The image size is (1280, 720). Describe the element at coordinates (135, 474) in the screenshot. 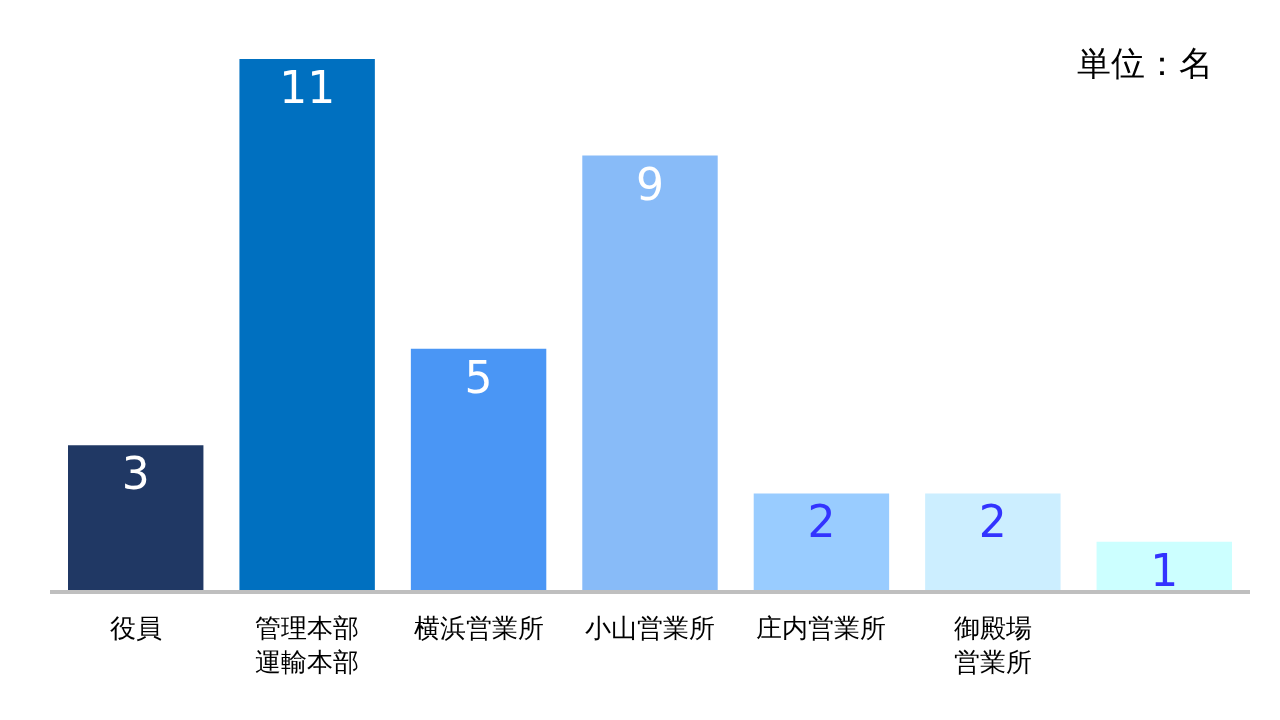

I see `data-label: 3` at that location.